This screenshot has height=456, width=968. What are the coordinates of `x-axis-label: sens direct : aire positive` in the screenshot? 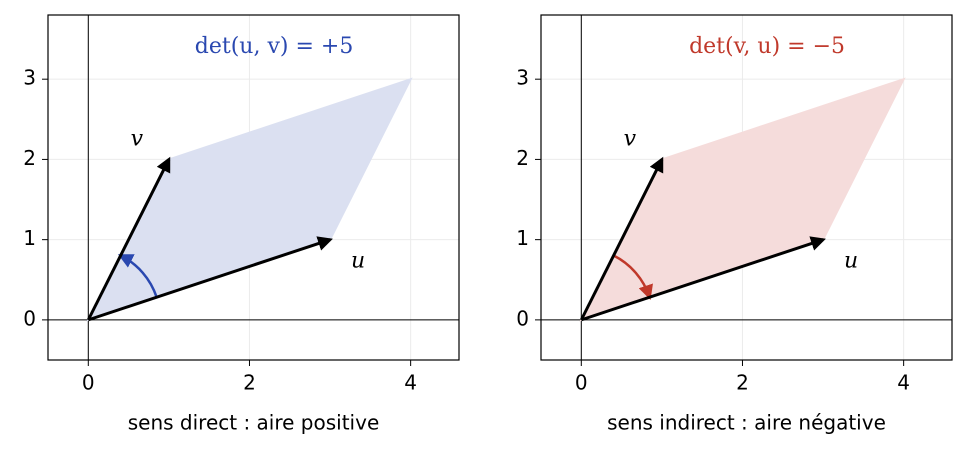 It's located at (254, 423).